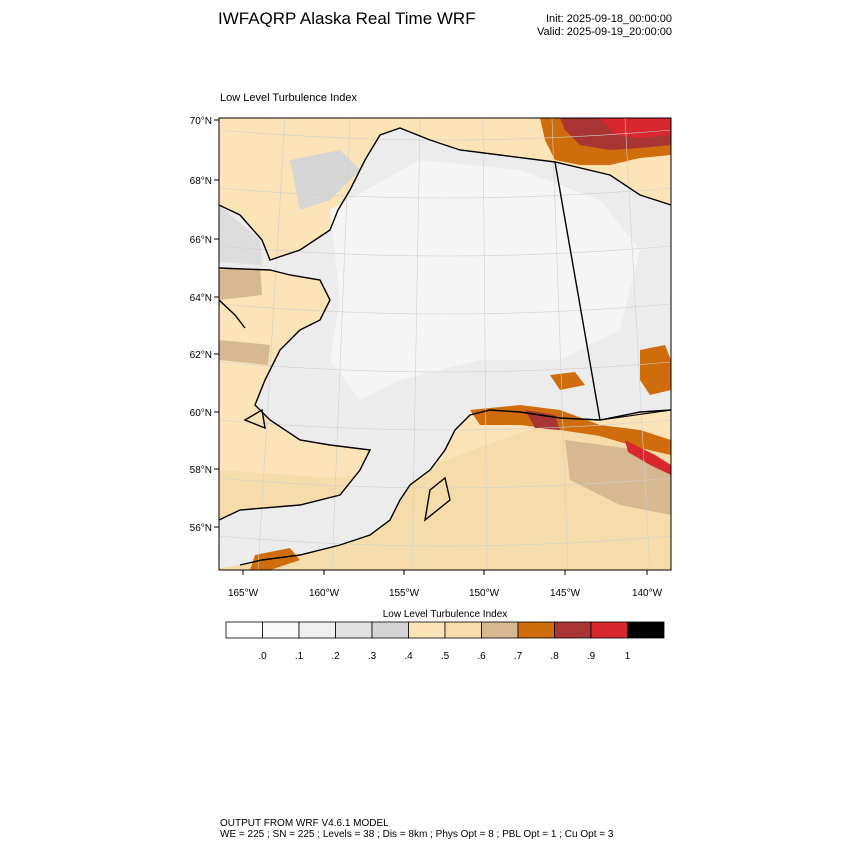 The image size is (850, 850). I want to click on coastal-severe-zone, so click(542, 420).